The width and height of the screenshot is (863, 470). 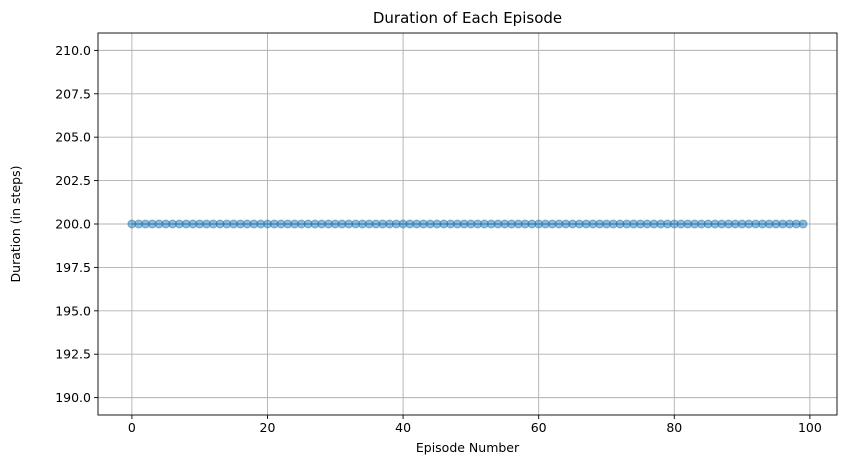 What do you see at coordinates (268, 427) in the screenshot?
I see `x-tick-label: 20` at bounding box center [268, 427].